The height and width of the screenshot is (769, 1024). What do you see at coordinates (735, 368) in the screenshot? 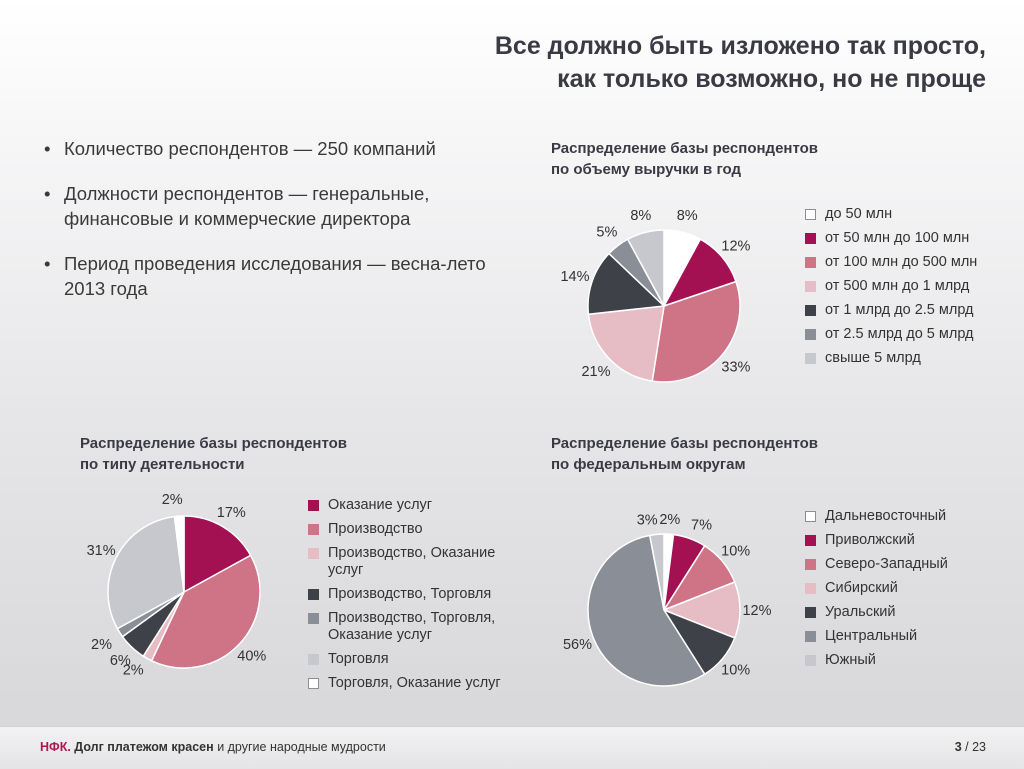
I see `pie-slice-label: 33%` at bounding box center [735, 368].